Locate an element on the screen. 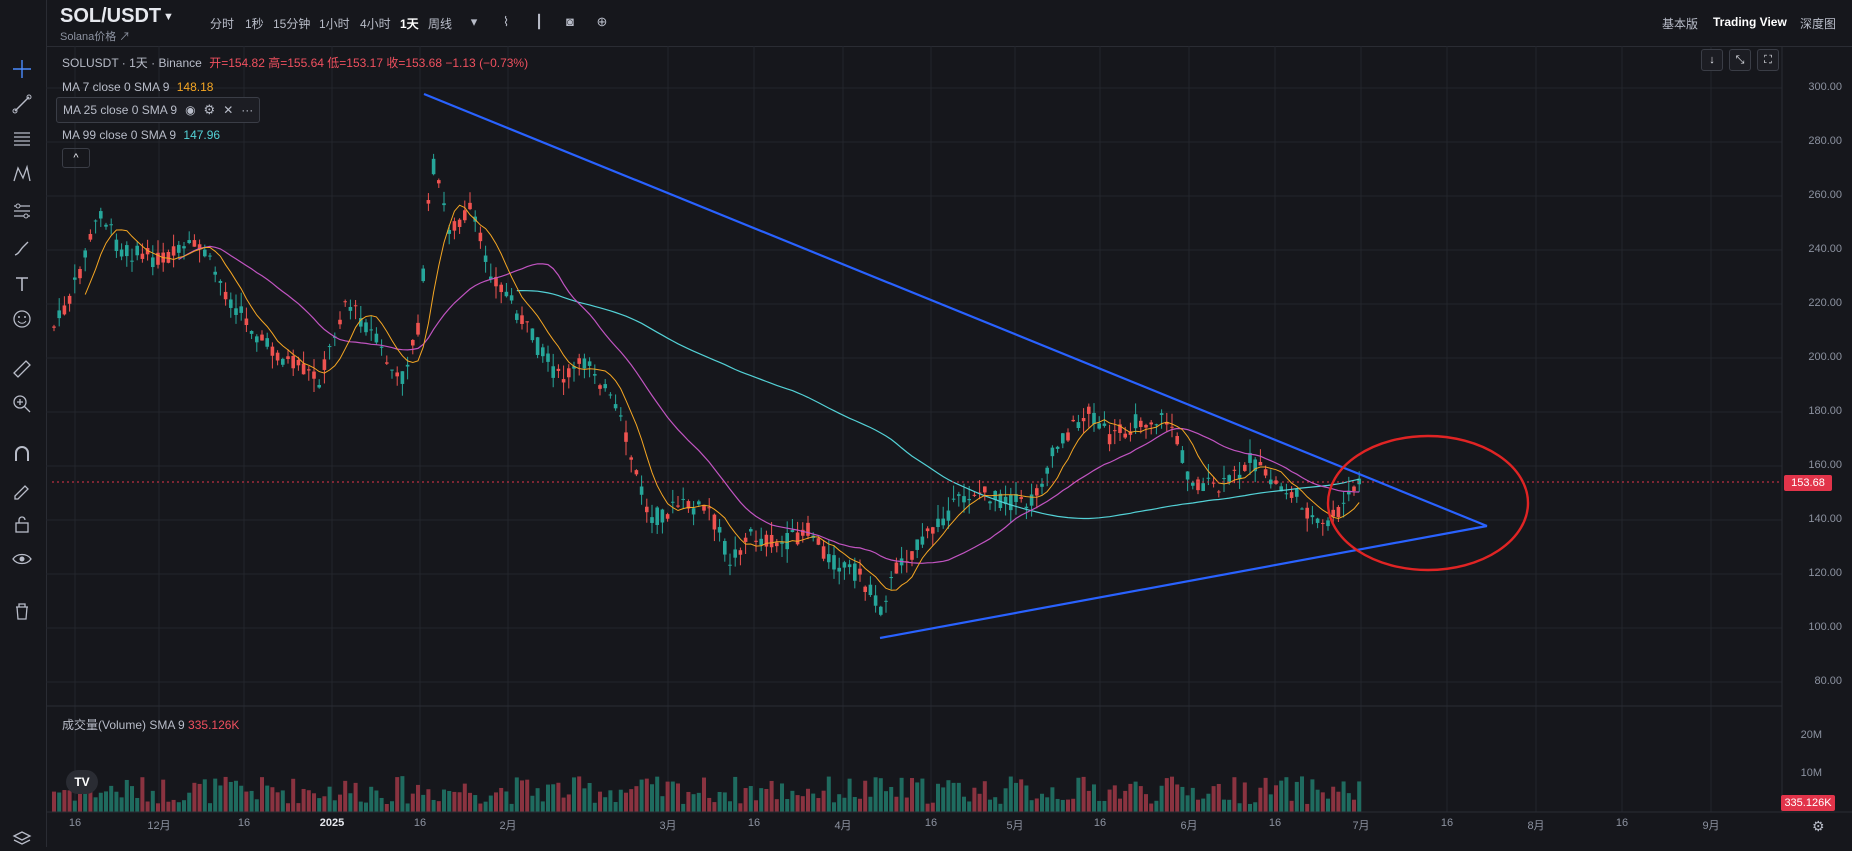 This screenshot has height=851, width=1852. magnet-icon is located at coordinates (22, 454).